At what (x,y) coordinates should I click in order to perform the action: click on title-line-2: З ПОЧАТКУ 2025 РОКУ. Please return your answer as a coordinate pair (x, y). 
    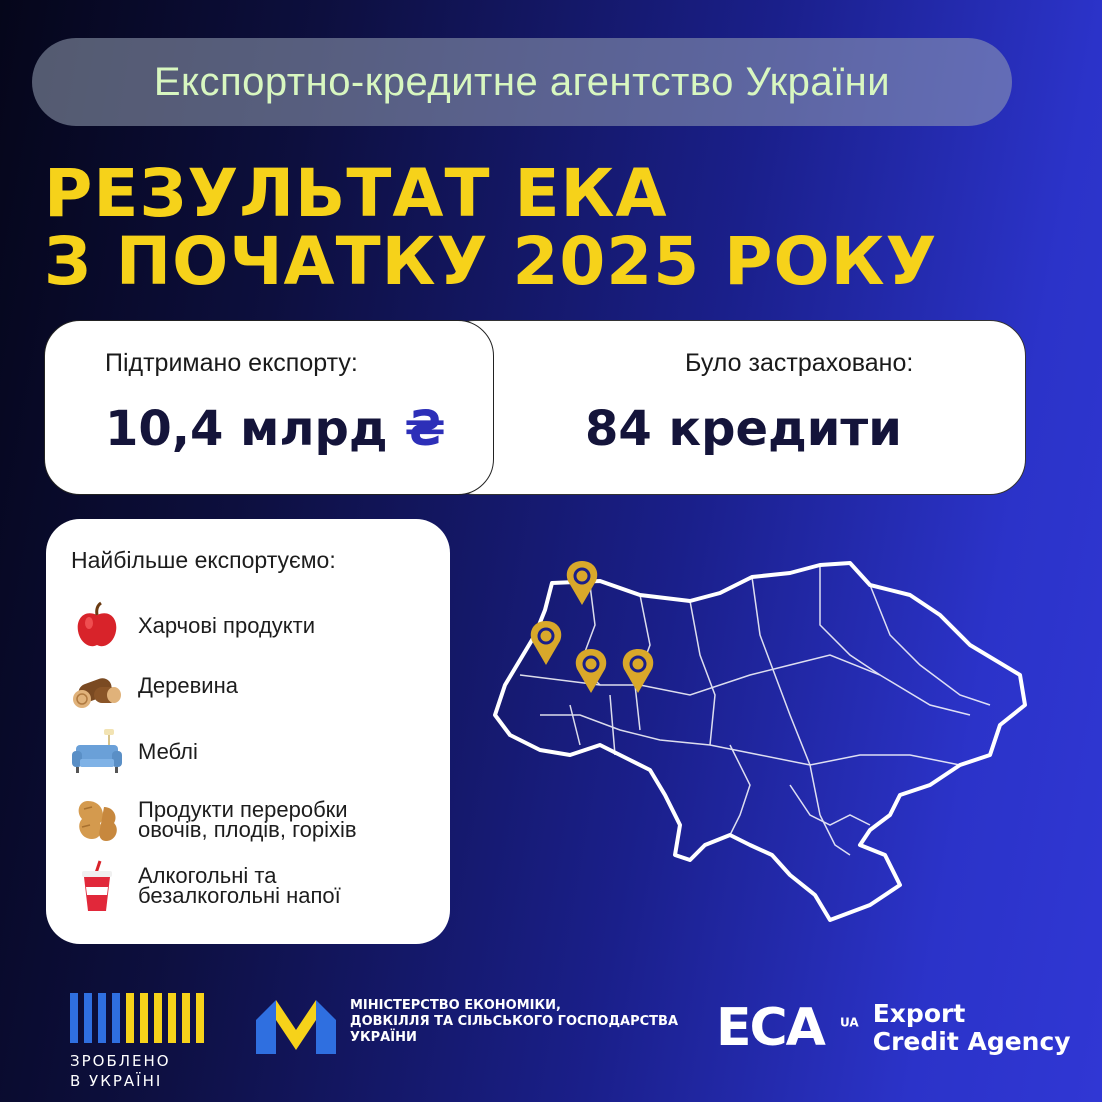
    Looking at the image, I should click on (491, 261).